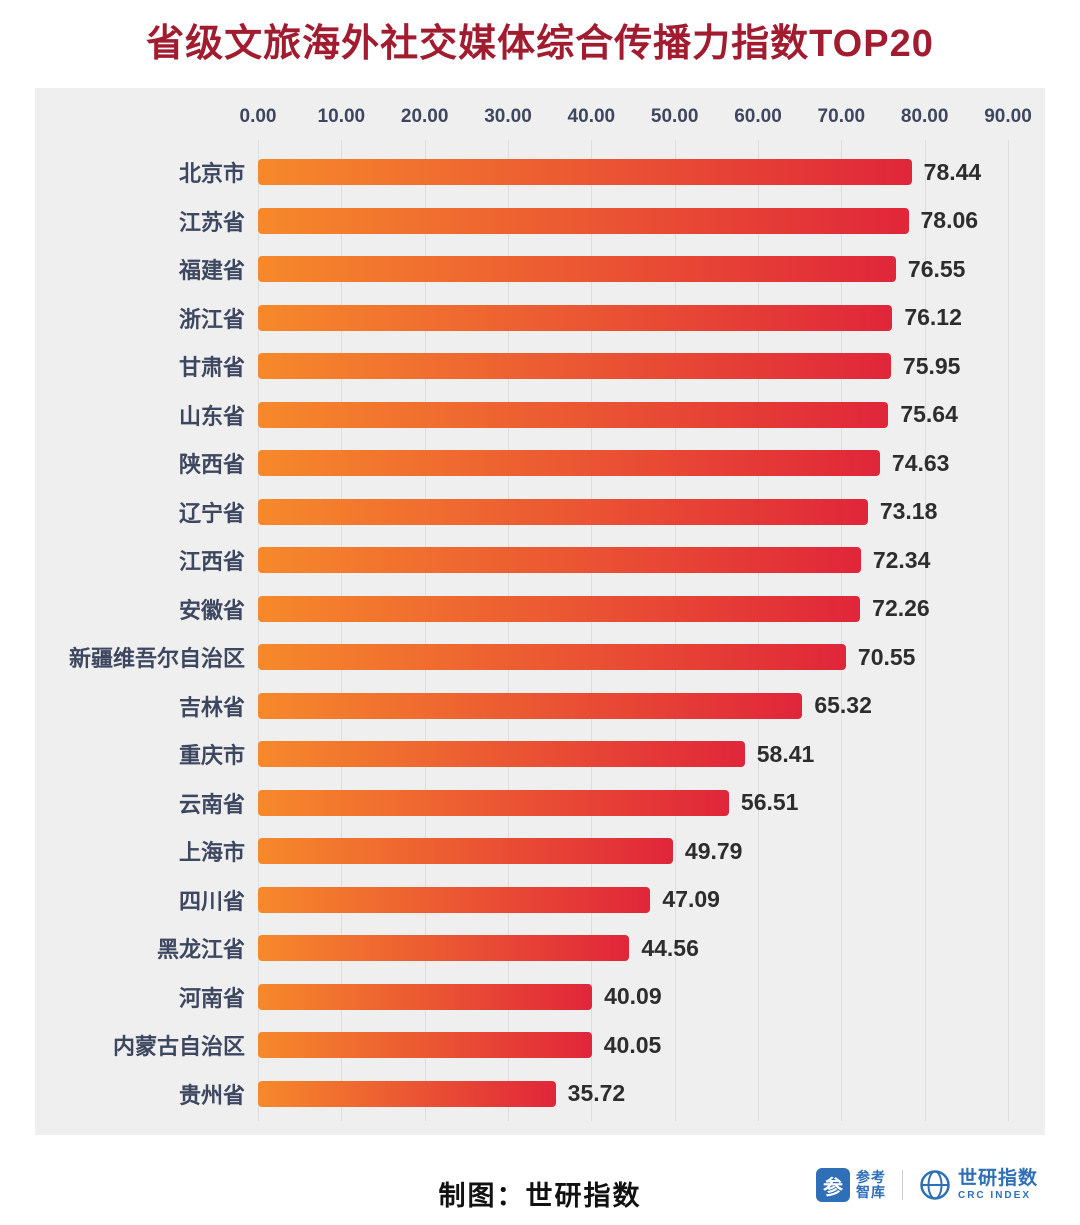 This screenshot has height=1225, width=1080. What do you see at coordinates (633, 996) in the screenshot?
I see `value-label: 40.09` at bounding box center [633, 996].